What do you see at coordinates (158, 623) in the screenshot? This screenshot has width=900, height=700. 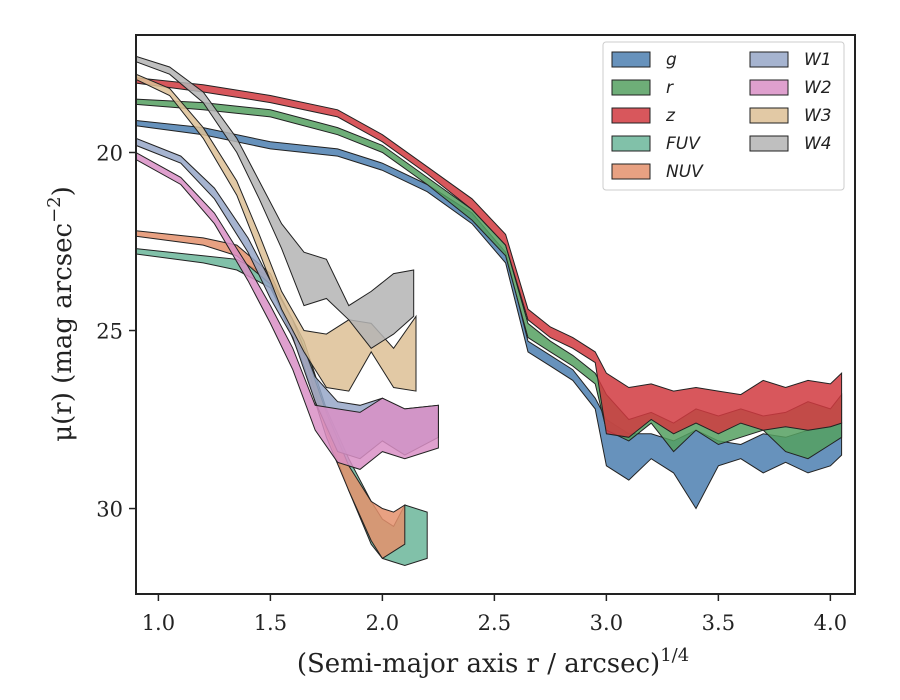 I see `x-tick-label: 1.0` at bounding box center [158, 623].